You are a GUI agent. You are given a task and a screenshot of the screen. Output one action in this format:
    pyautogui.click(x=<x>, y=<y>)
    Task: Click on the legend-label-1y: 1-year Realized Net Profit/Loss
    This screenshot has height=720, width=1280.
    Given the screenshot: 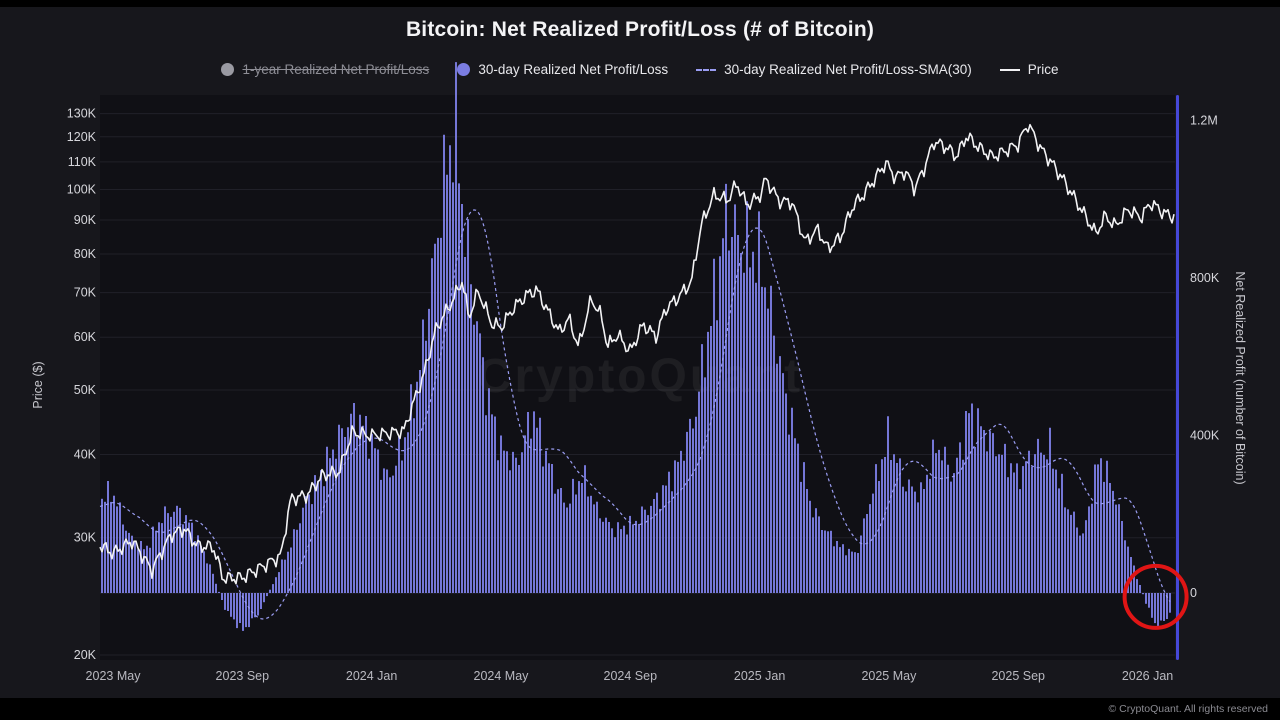 What is the action you would take?
    pyautogui.click(x=336, y=69)
    